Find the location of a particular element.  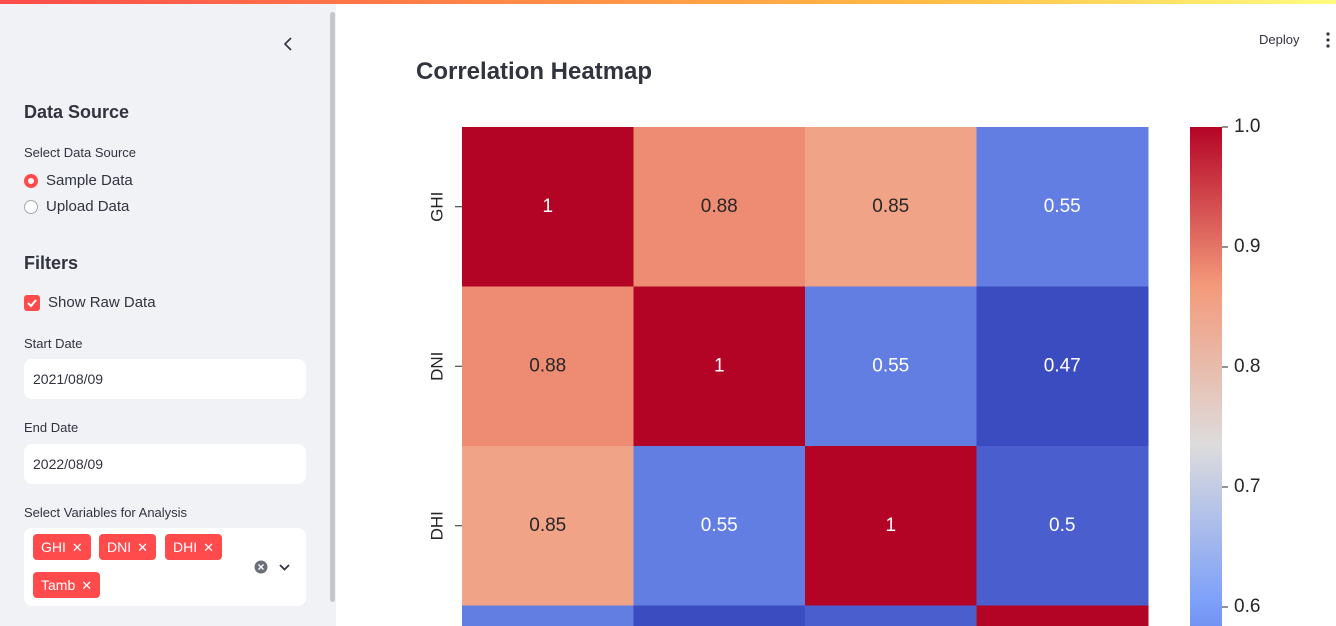

field-label: End Date is located at coordinates (51, 427).